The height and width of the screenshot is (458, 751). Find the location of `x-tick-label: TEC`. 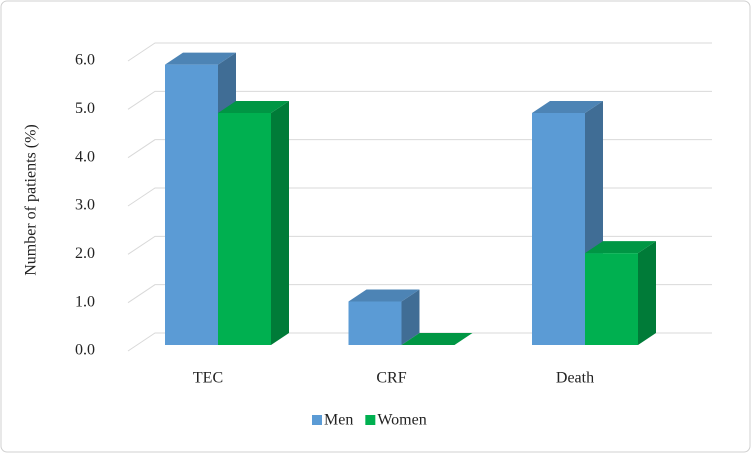

x-tick-label: TEC is located at coordinates (208, 378).